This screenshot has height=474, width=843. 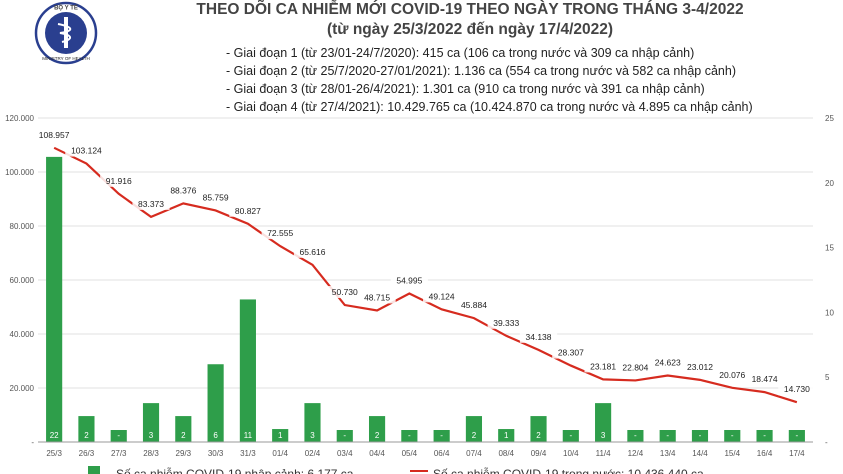 What do you see at coordinates (700, 367) in the screenshot?
I see `line-data-label: 23.012` at bounding box center [700, 367].